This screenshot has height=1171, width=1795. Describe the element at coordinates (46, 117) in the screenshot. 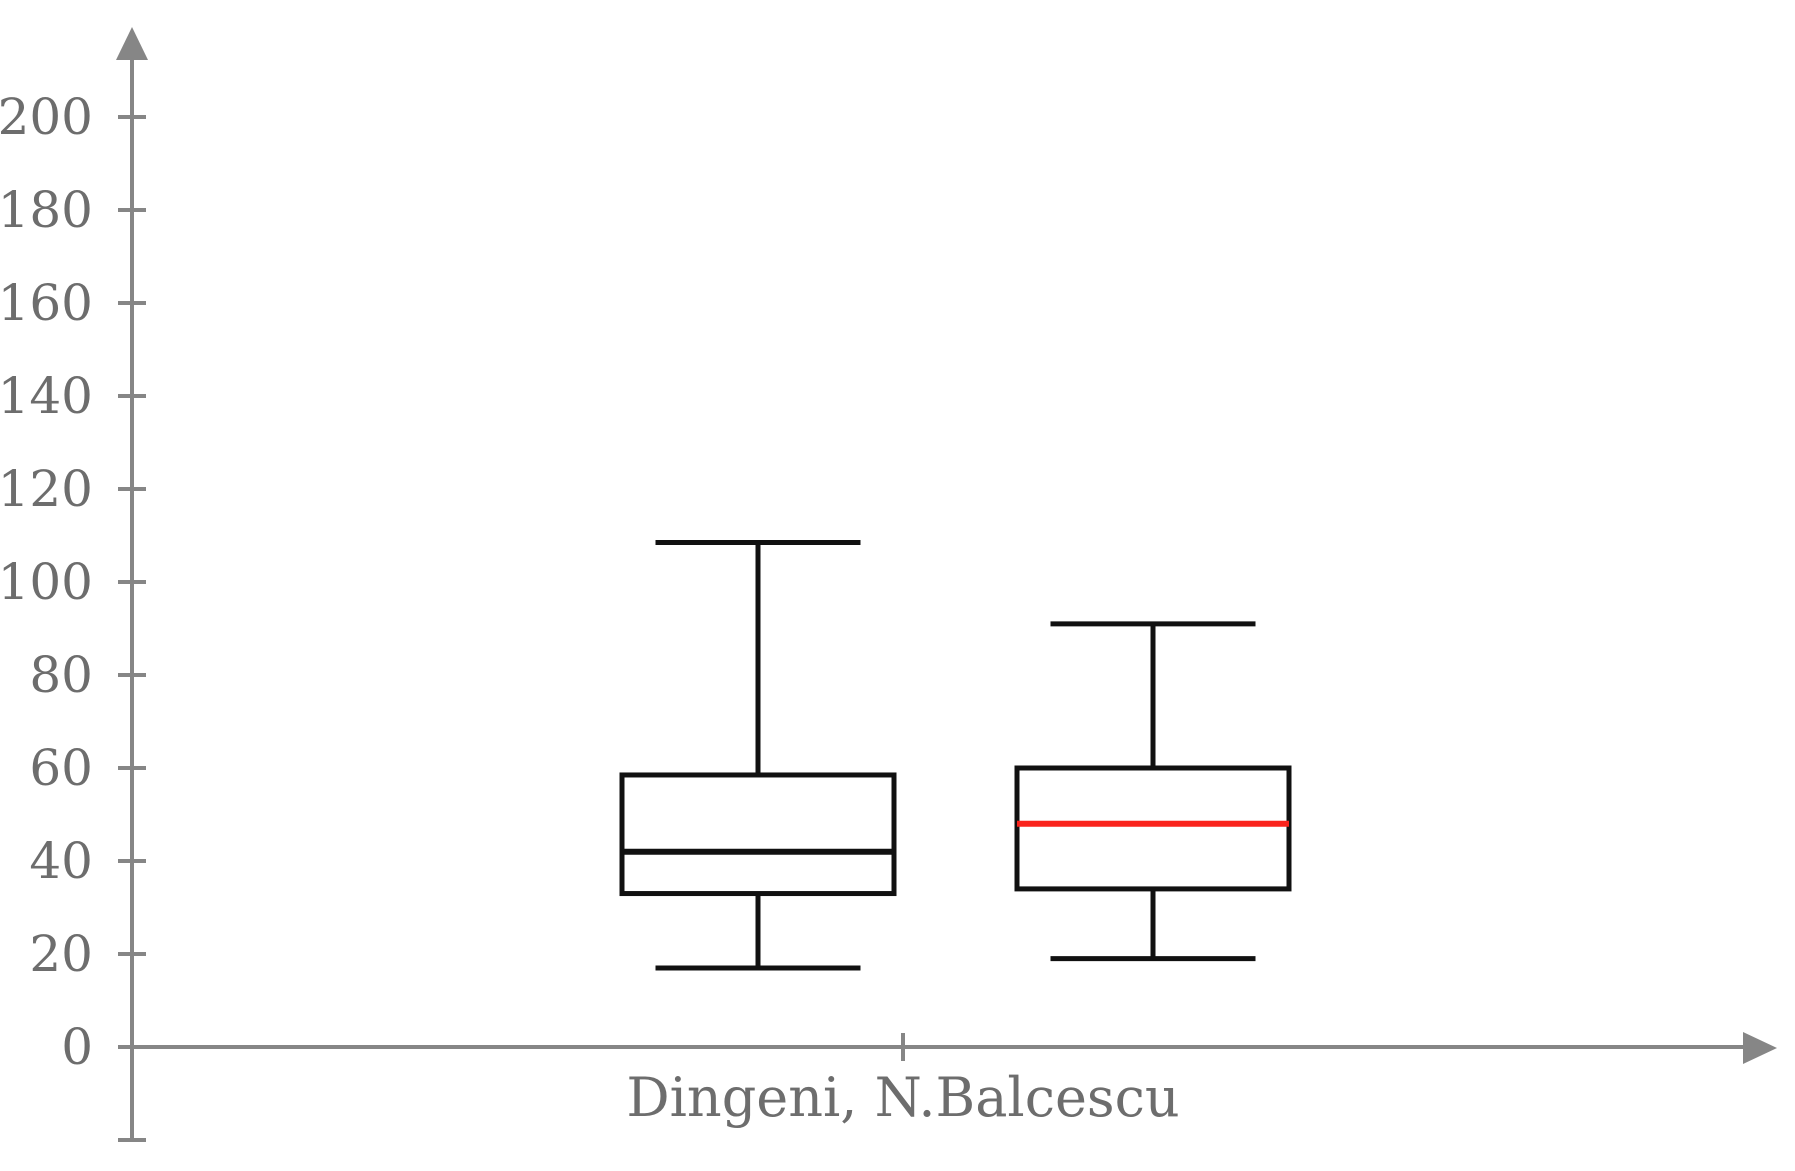

I see `y-tick-label: 200` at that location.